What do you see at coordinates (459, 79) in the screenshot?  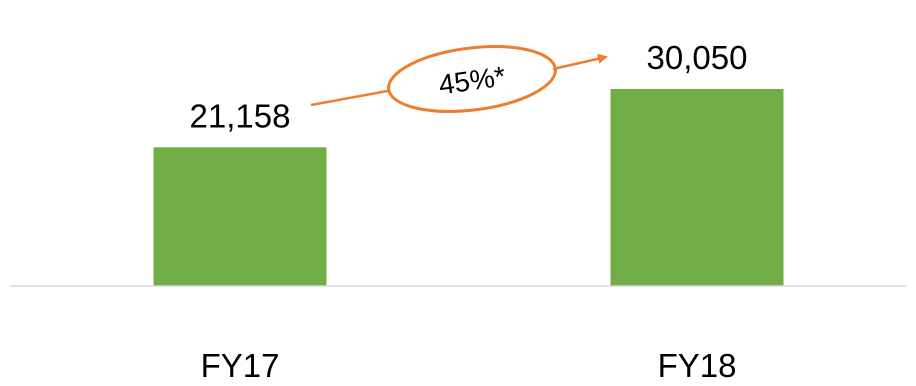 I see `growth-annotation: 45%*` at bounding box center [459, 79].